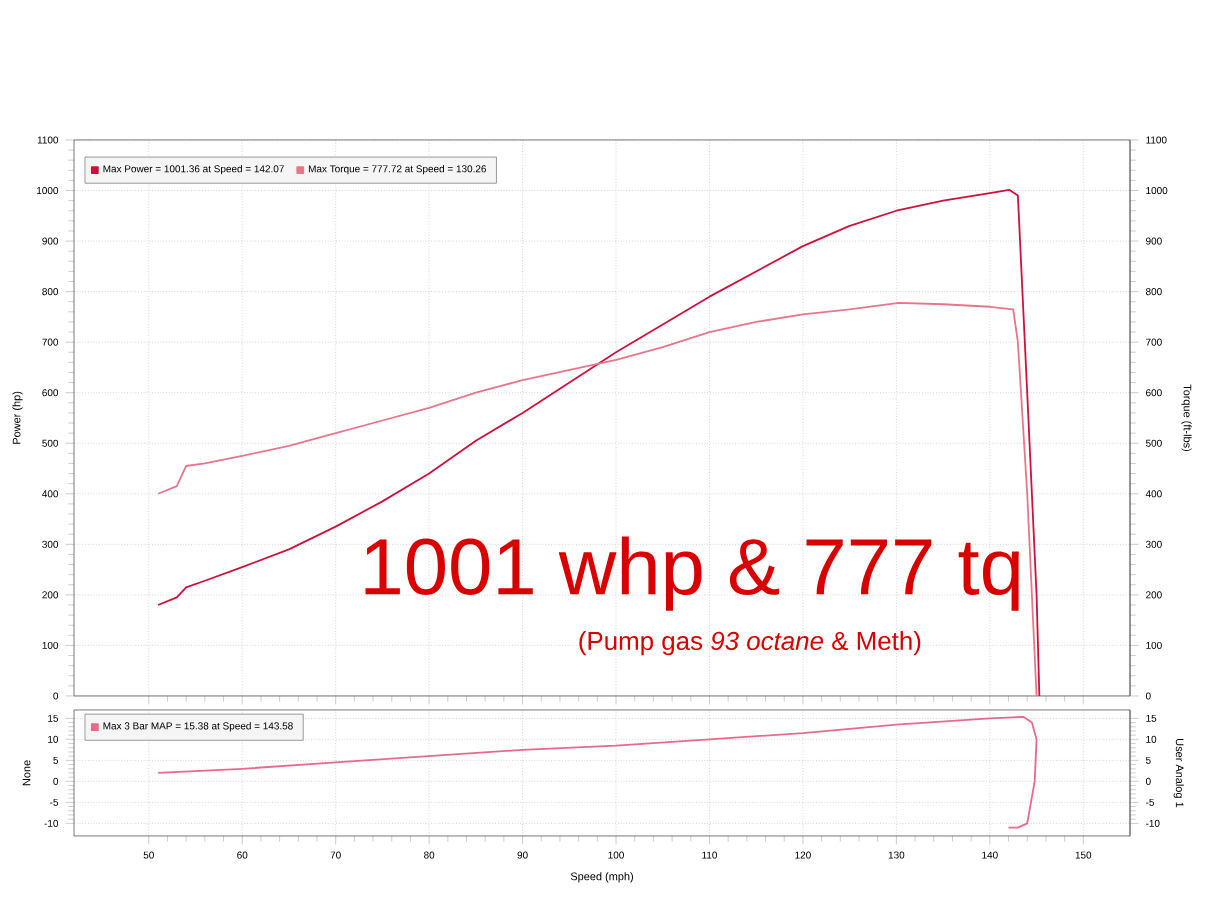 This screenshot has width=1220, height=916. Describe the element at coordinates (750, 643) in the screenshot. I see `annotation: (Pump gas 93 octane & Meth)` at that location.